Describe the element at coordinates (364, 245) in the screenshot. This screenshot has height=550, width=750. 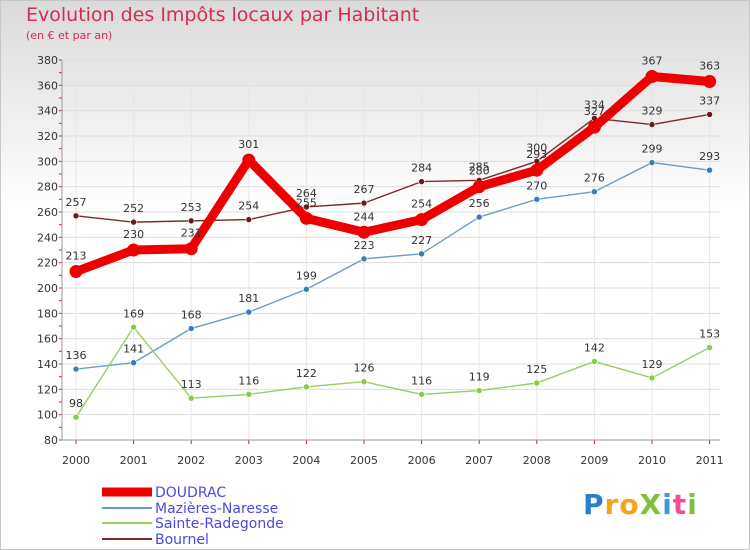
I see `data-label: 223` at that location.